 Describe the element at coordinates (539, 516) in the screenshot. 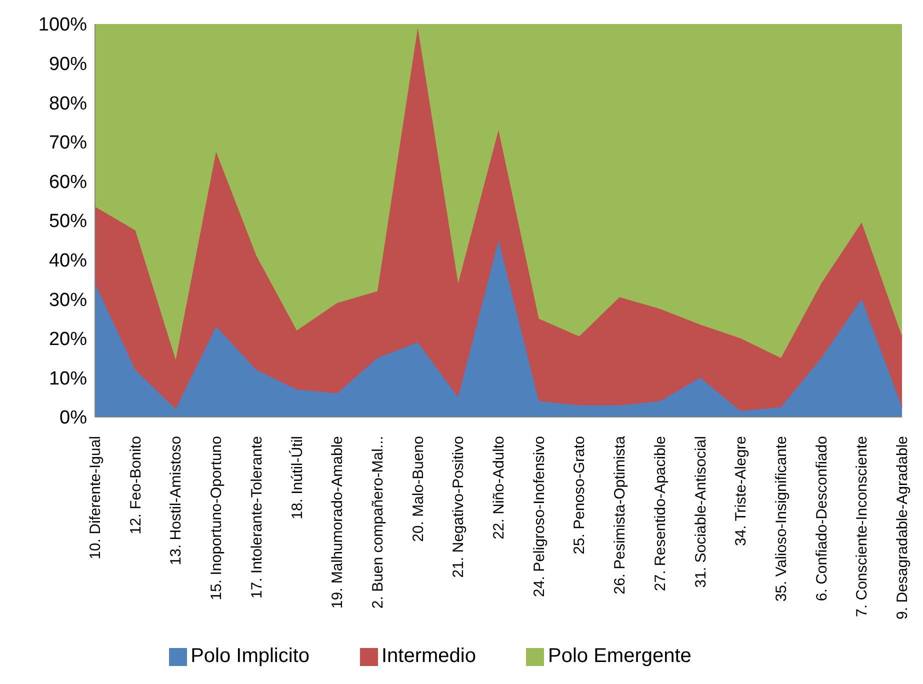

I see `x-tick-label: 24. Peligroso-Inofensivo` at that location.